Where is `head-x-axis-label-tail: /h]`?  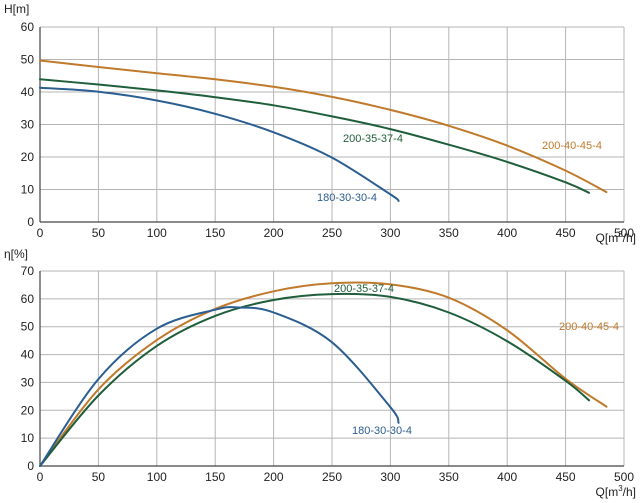 head-x-axis-label-tail: /h] is located at coordinates (629, 238).